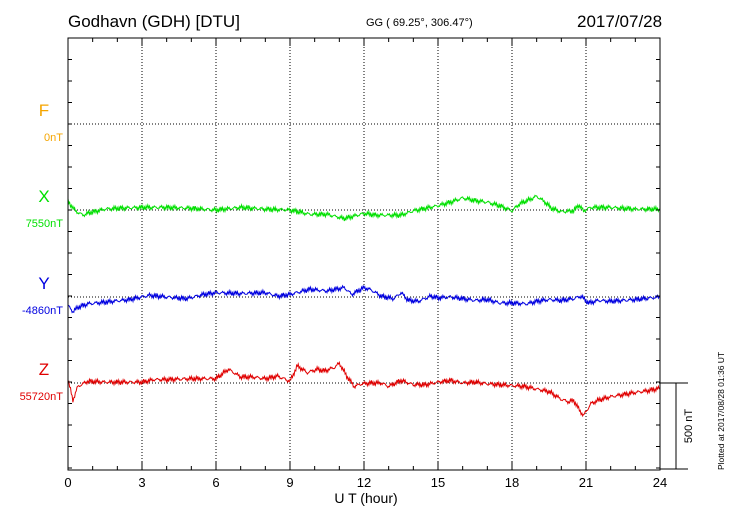 This screenshot has width=730, height=520. I want to click on station-title: Godhavn (GDH) [DTU], so click(154, 21).